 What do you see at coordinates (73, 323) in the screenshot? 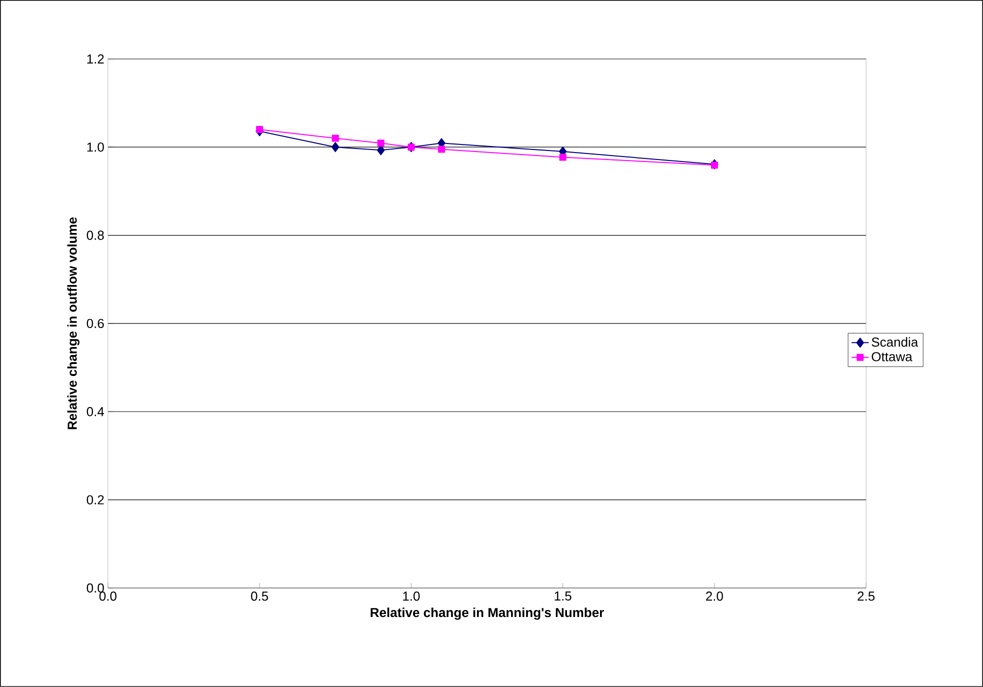
I see `y-axis-title: Relative change in outflow volume` at bounding box center [73, 323].